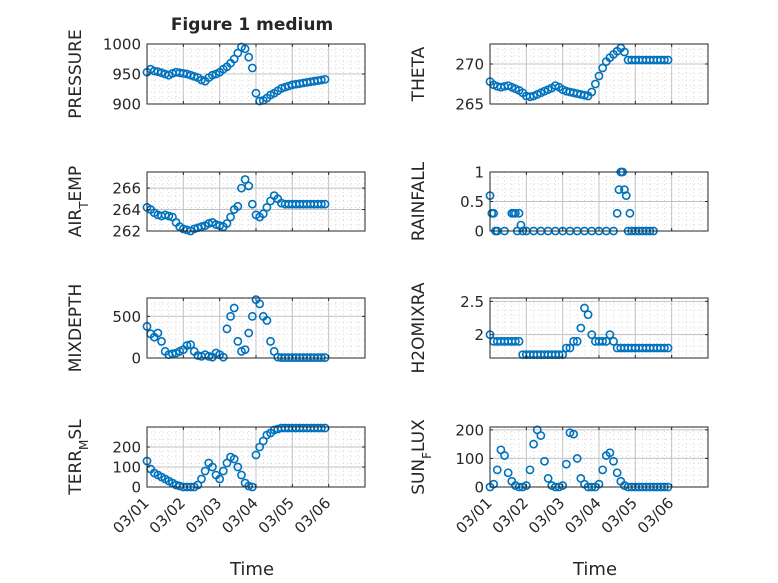 The image size is (778, 583). I want to click on y-axis-label: RAINFALL, so click(419, 201).